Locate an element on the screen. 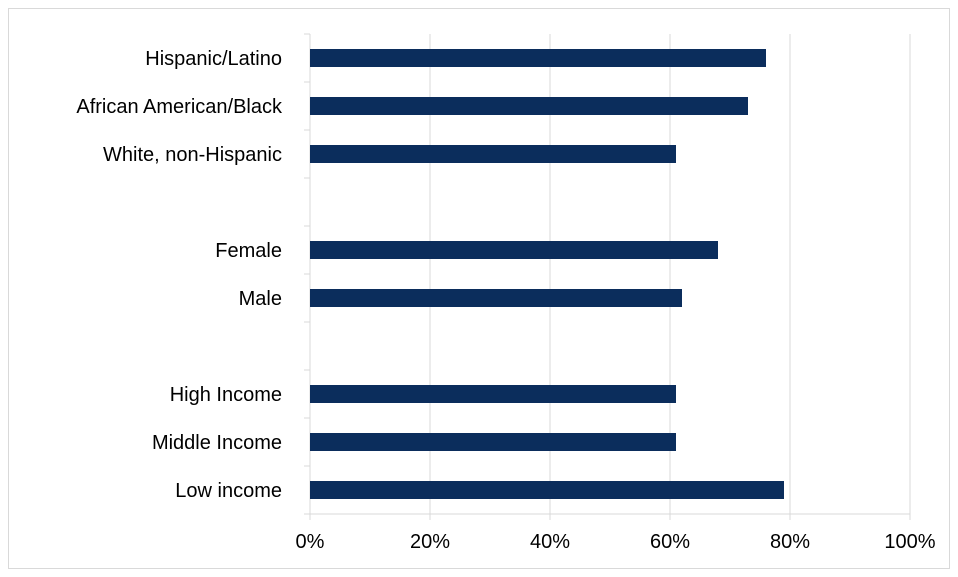 The width and height of the screenshot is (958, 577). x-tick-label: 60% is located at coordinates (670, 542).